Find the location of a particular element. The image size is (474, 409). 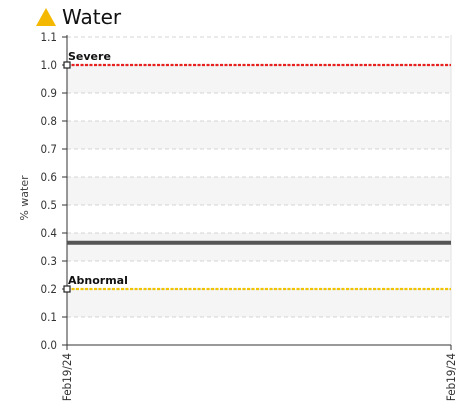

y-tick-label: 1.1 is located at coordinates (49, 37).